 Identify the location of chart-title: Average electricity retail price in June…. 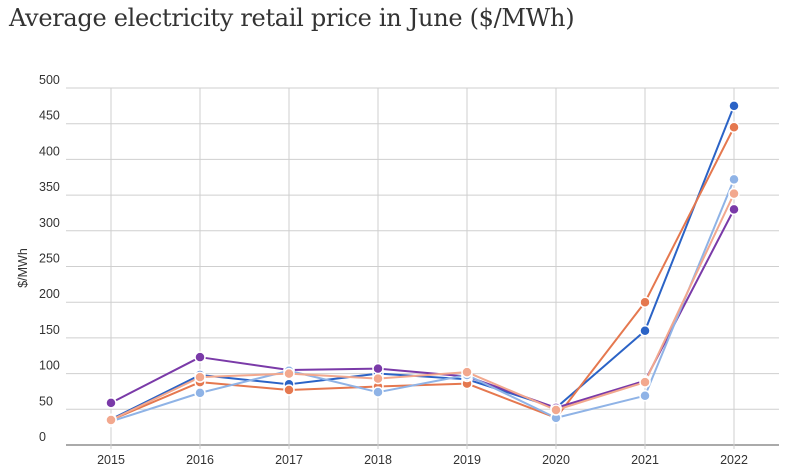
(292, 18).